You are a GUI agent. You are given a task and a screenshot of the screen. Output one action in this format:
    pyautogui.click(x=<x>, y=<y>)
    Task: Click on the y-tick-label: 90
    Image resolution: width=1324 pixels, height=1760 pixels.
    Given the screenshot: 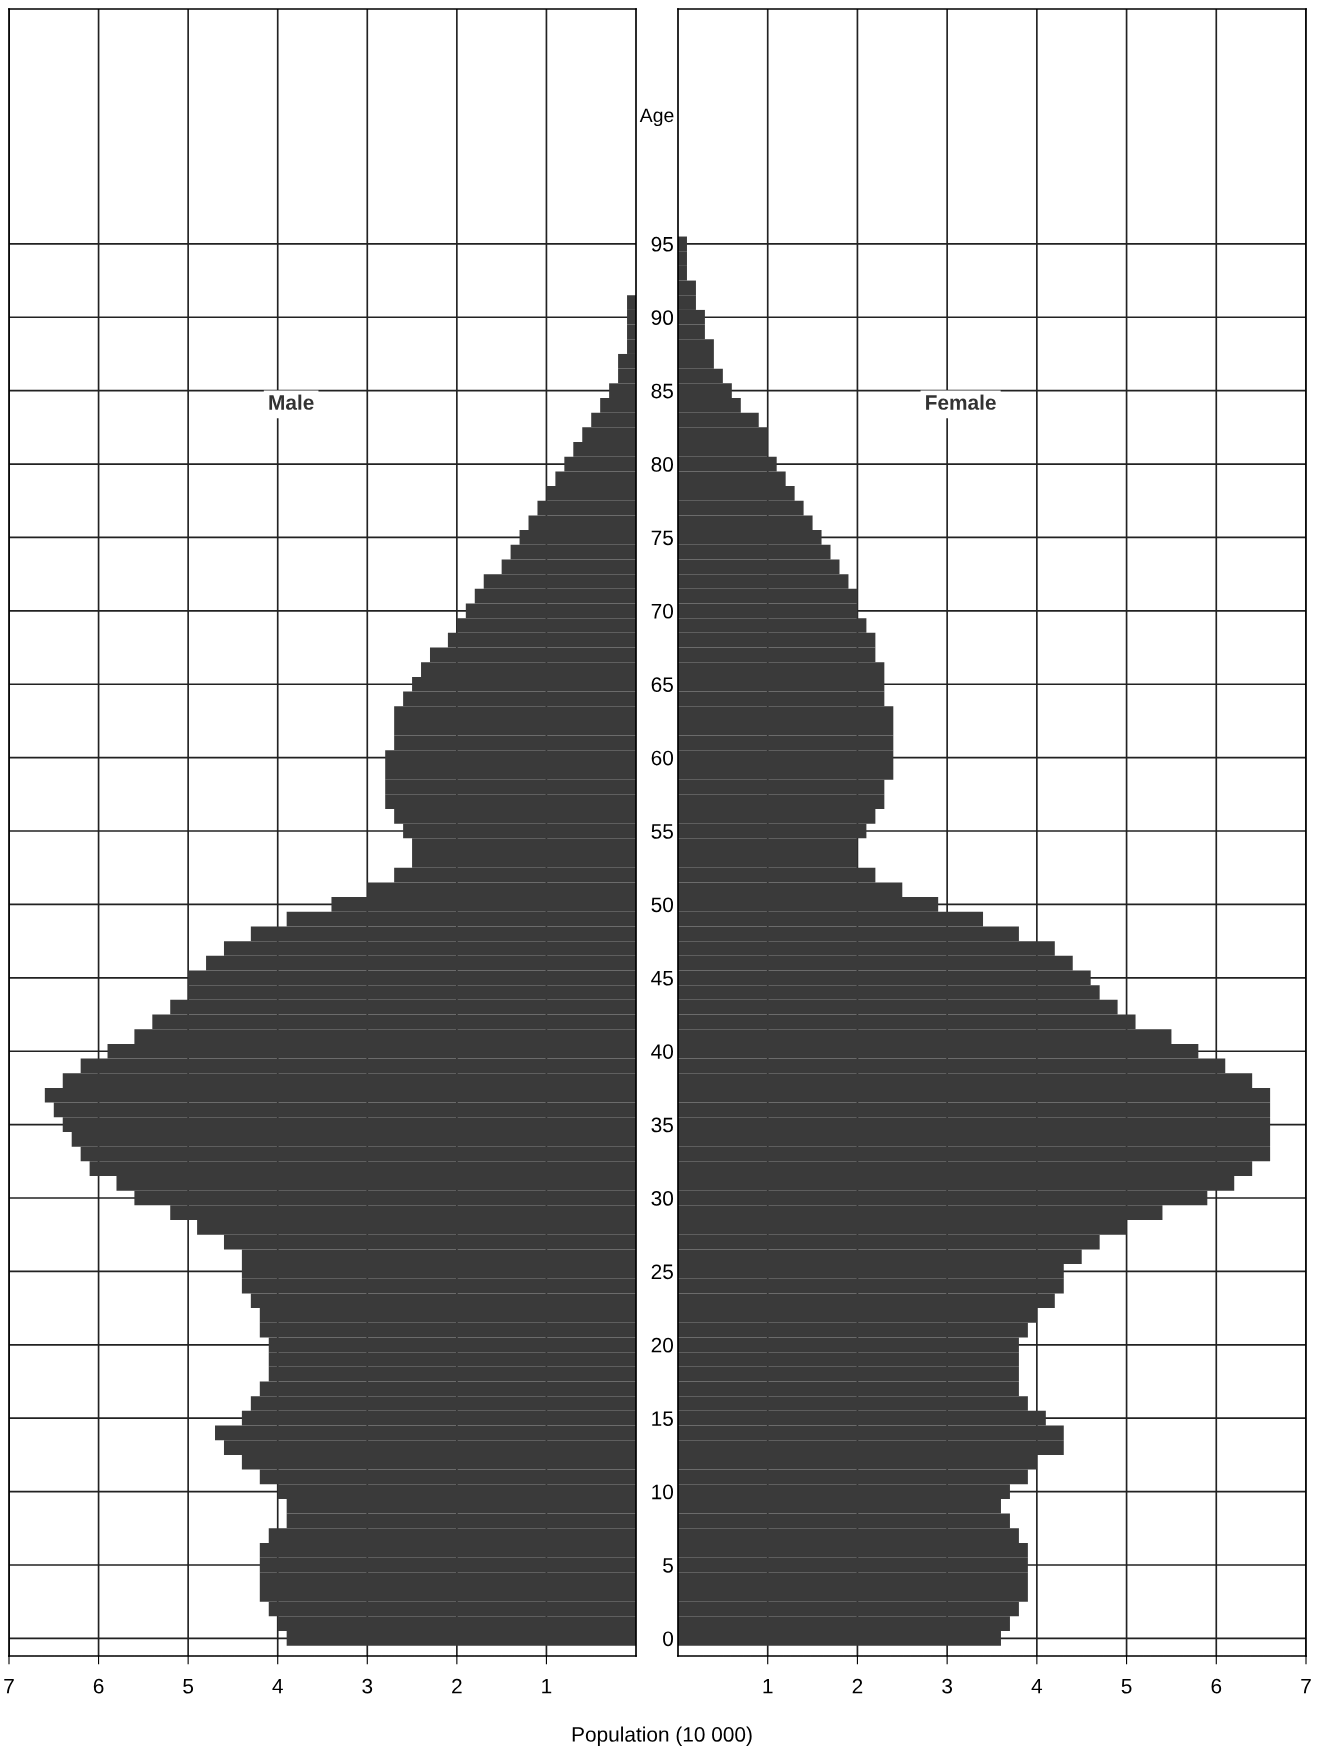 What is the action you would take?
    pyautogui.click(x=662, y=318)
    